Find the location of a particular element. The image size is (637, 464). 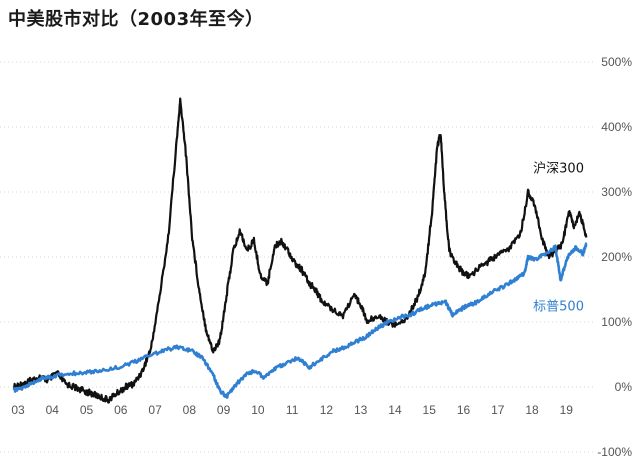

series-annotations: 沪深300 标普500 is located at coordinates (558, 238).